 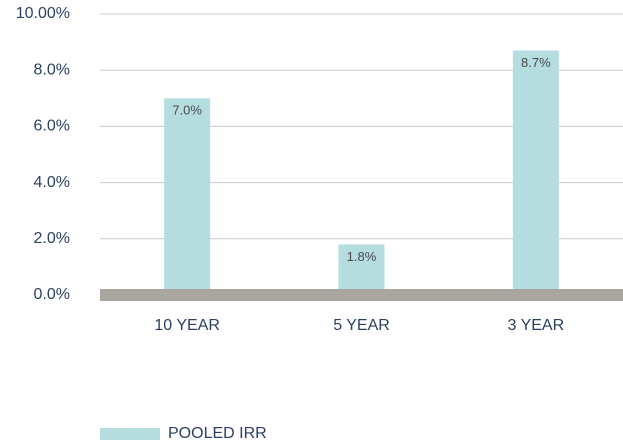 What do you see at coordinates (536, 325) in the screenshot?
I see `x-tick-label: 3 YEAR` at bounding box center [536, 325].